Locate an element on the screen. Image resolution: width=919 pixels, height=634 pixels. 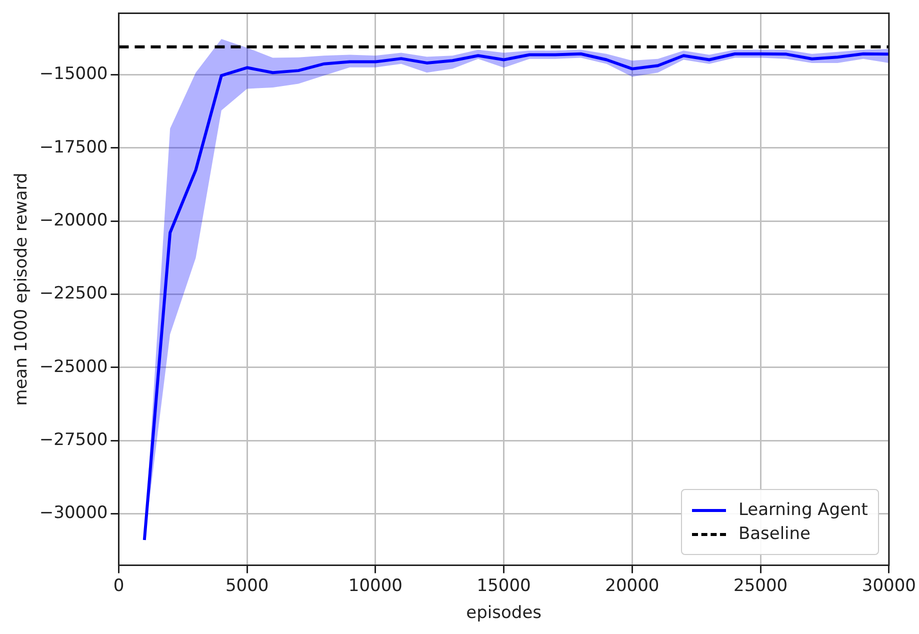
y-tick-label: −25000 is located at coordinates (73, 366).